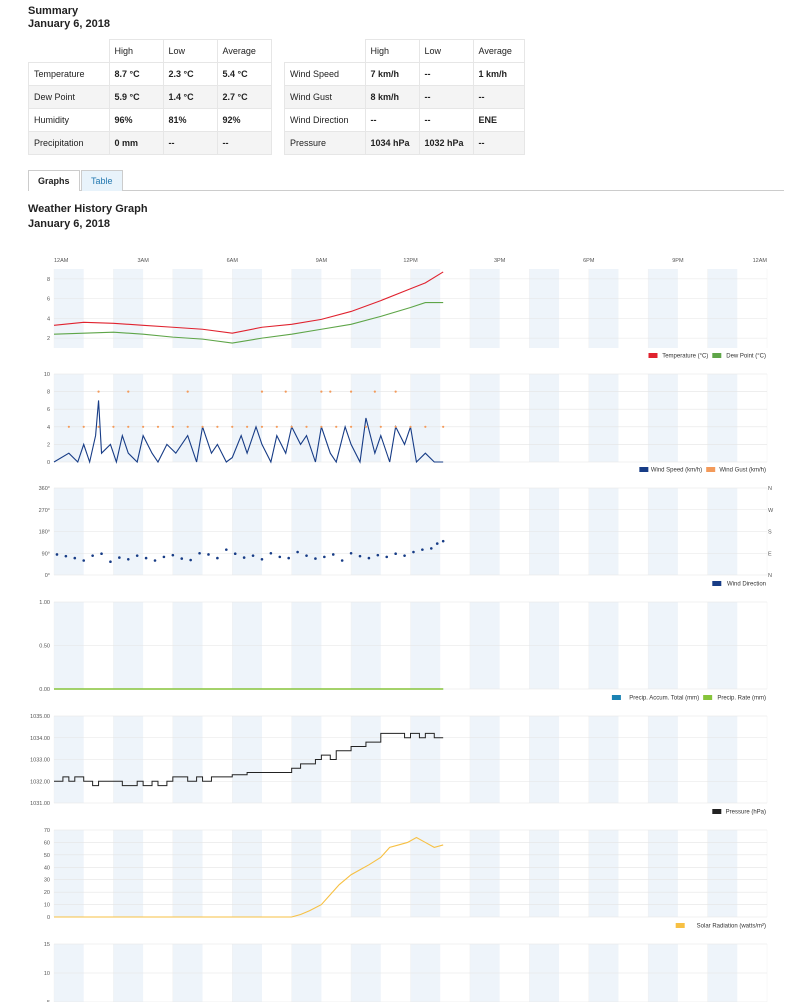 This screenshot has width=804, height=1002. I want to click on y-tick-label: 0, so click(48, 463).